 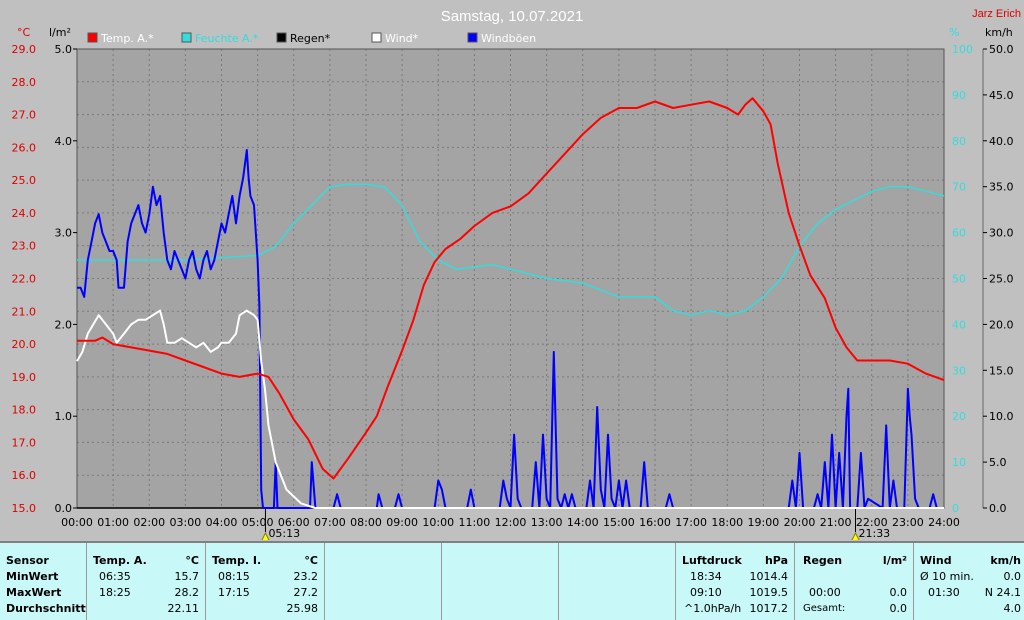 What do you see at coordinates (34, 592) in the screenshot?
I see `row-label-max: MaxWert` at bounding box center [34, 592].